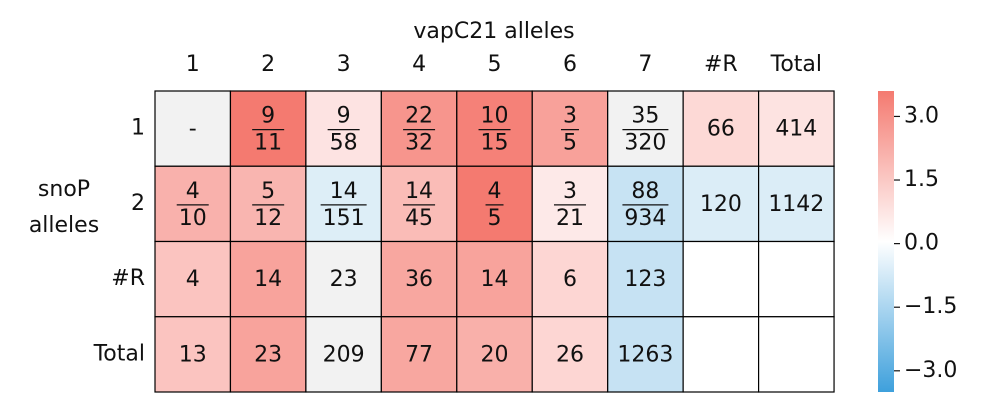 The width and height of the screenshot is (1001, 420). What do you see at coordinates (193, 218) in the screenshot?
I see `denominator: 10` at bounding box center [193, 218].